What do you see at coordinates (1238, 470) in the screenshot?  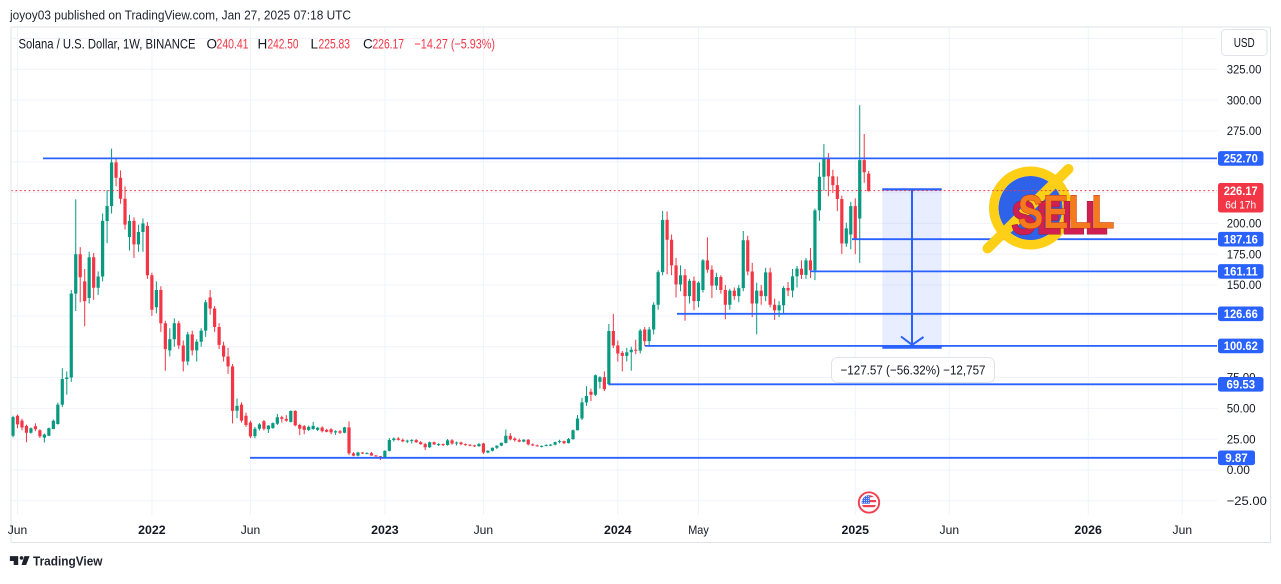 I see `svg-text: 0.00` at bounding box center [1238, 470].